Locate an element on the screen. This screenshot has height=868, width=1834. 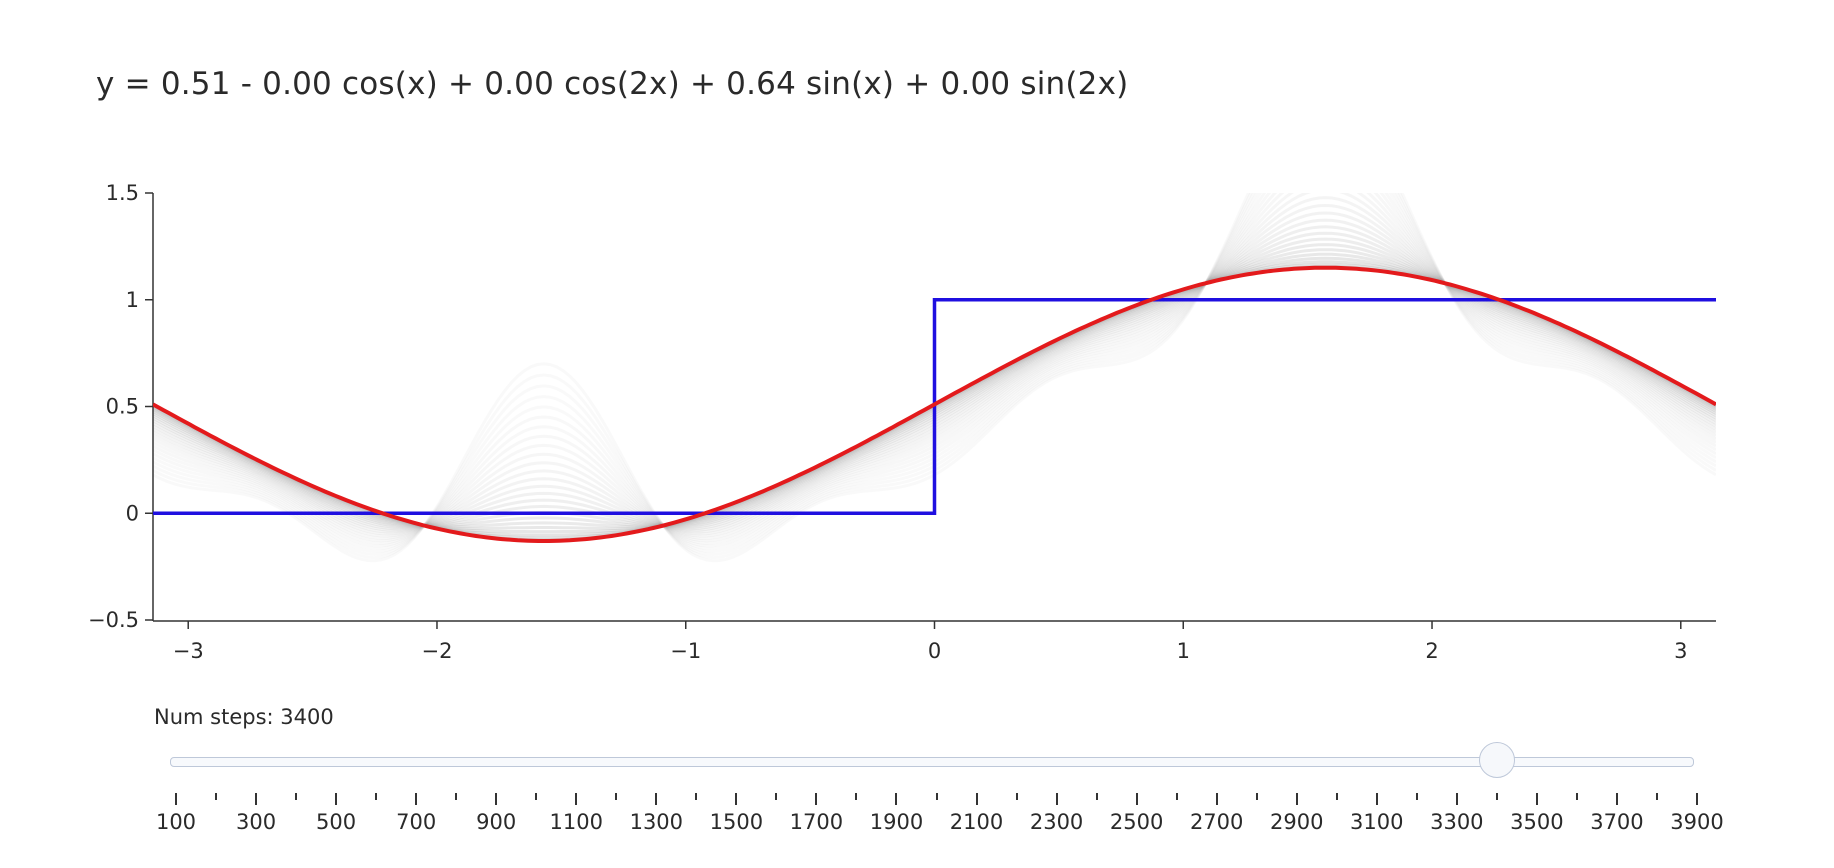
x-tick-label: 2 is located at coordinates (1431, 651).